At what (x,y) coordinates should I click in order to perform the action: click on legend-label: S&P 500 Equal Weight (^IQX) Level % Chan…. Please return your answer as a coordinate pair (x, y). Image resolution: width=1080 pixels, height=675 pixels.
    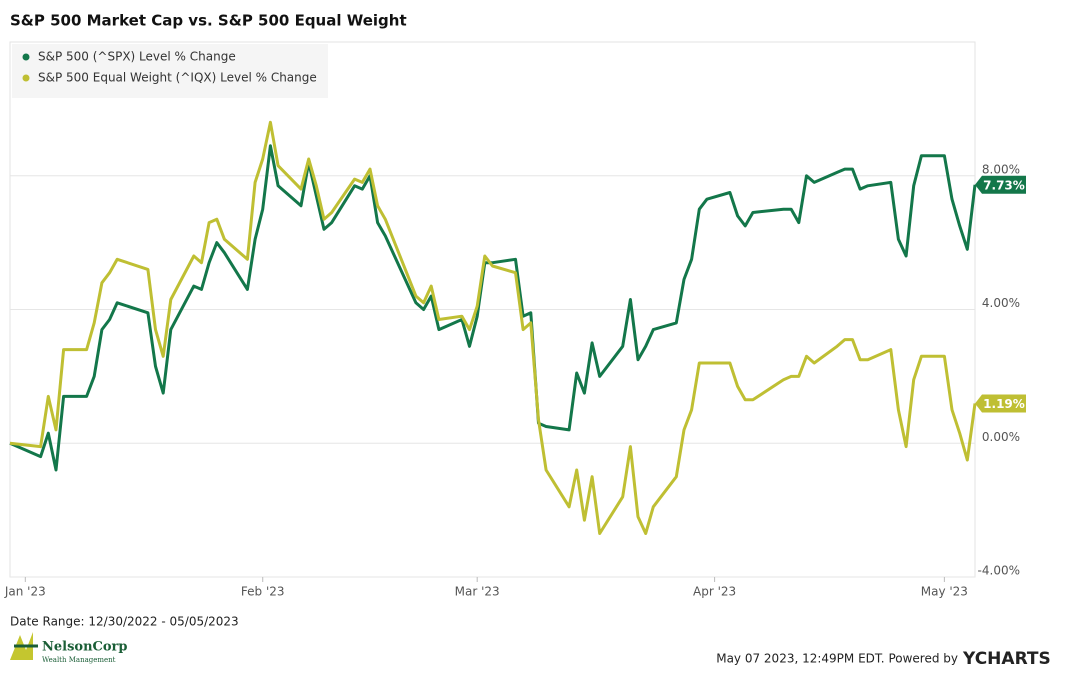
    Looking at the image, I should click on (177, 78).